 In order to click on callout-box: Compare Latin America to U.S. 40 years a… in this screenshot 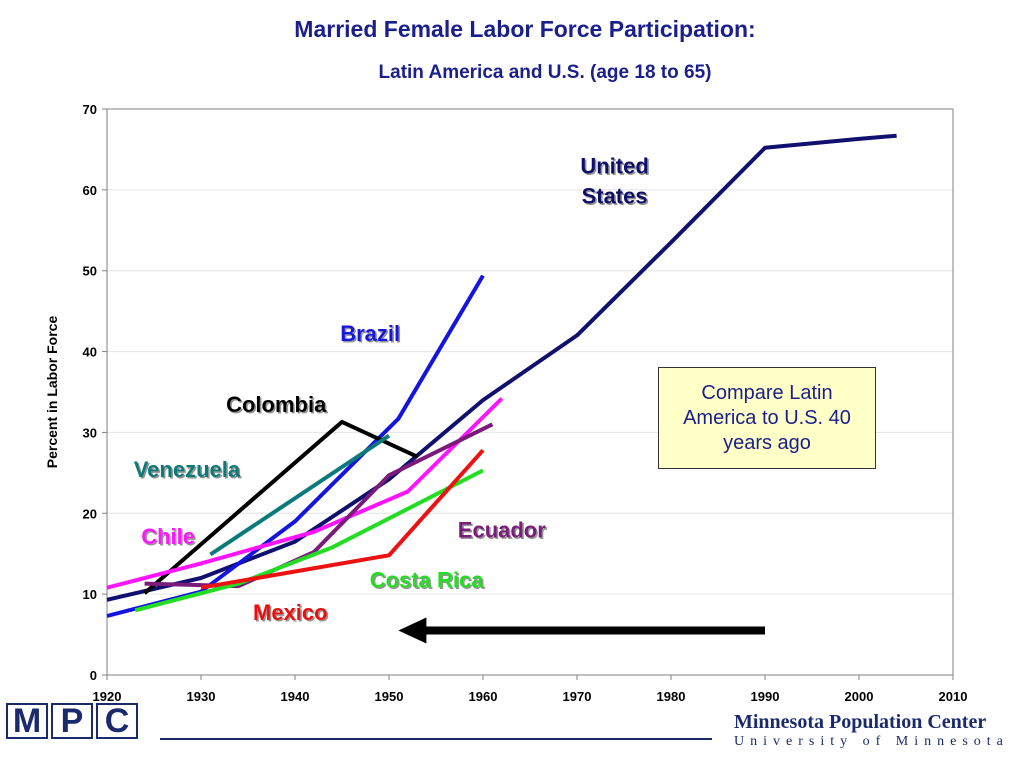, I will do `click(767, 418)`.